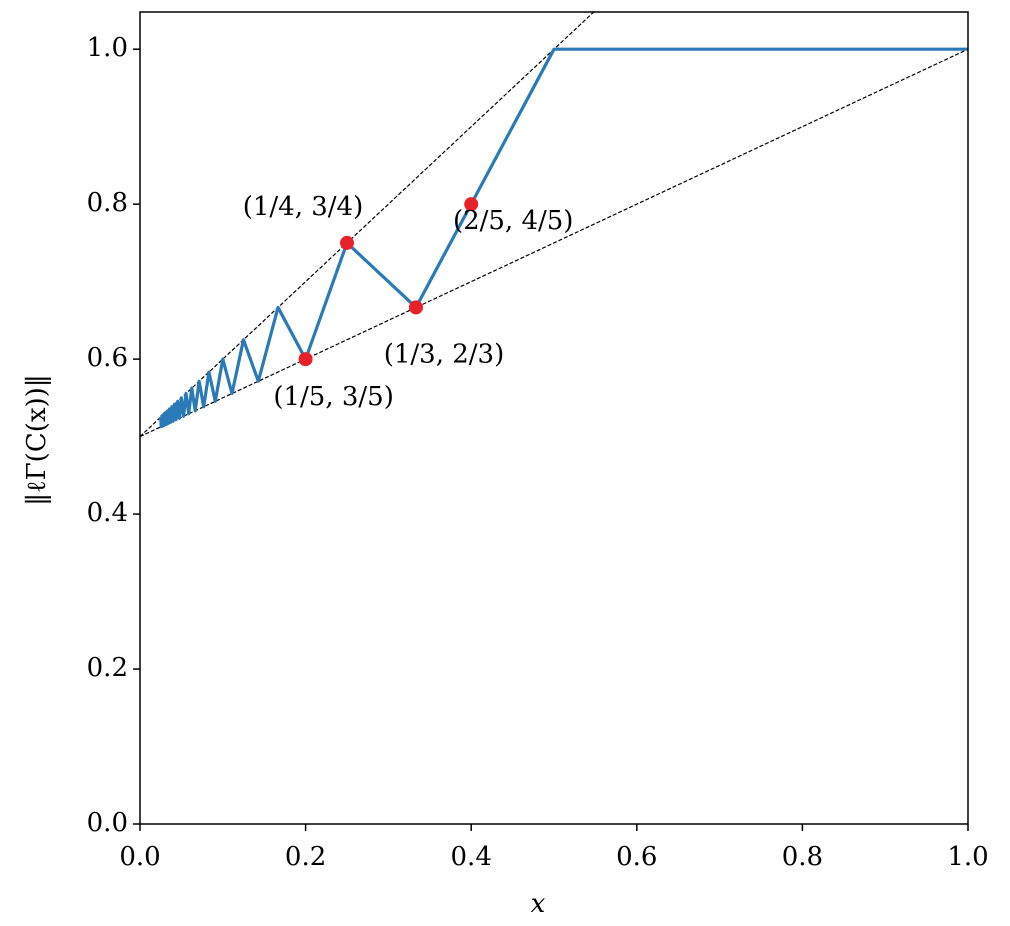 This screenshot has height=926, width=1010. I want to click on x-tick-label: 0.4, so click(471, 857).